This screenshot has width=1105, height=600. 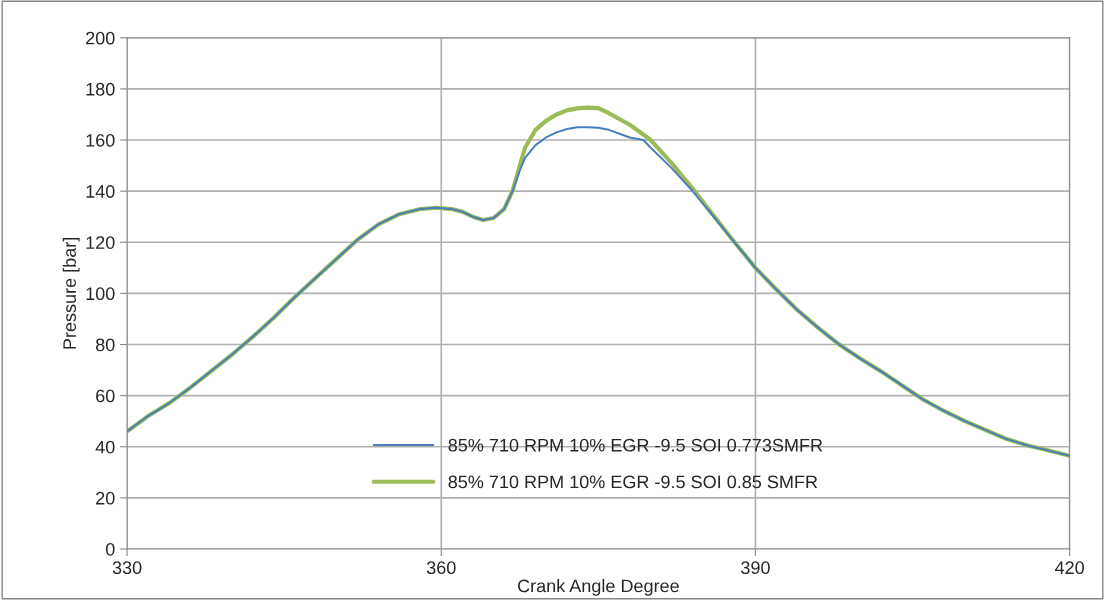 What do you see at coordinates (105, 498) in the screenshot?
I see `y-tick-label: 20` at bounding box center [105, 498].